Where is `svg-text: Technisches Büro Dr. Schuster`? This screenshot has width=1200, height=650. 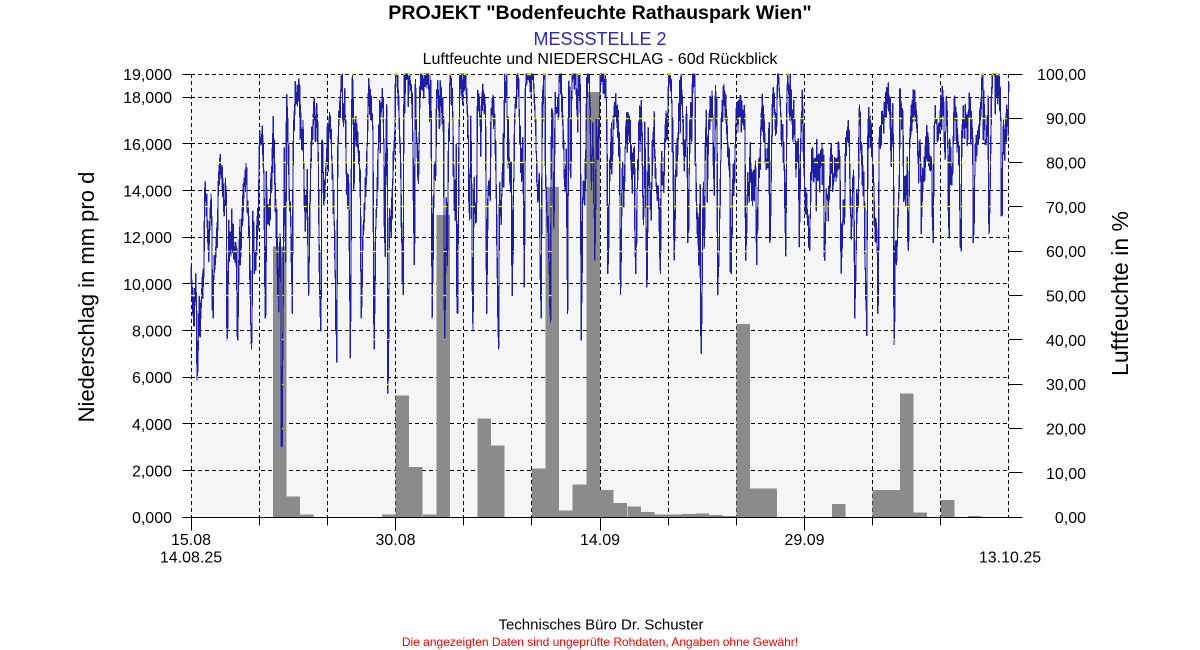 svg-text: Technisches Büro Dr. Schuster is located at coordinates (600, 625).